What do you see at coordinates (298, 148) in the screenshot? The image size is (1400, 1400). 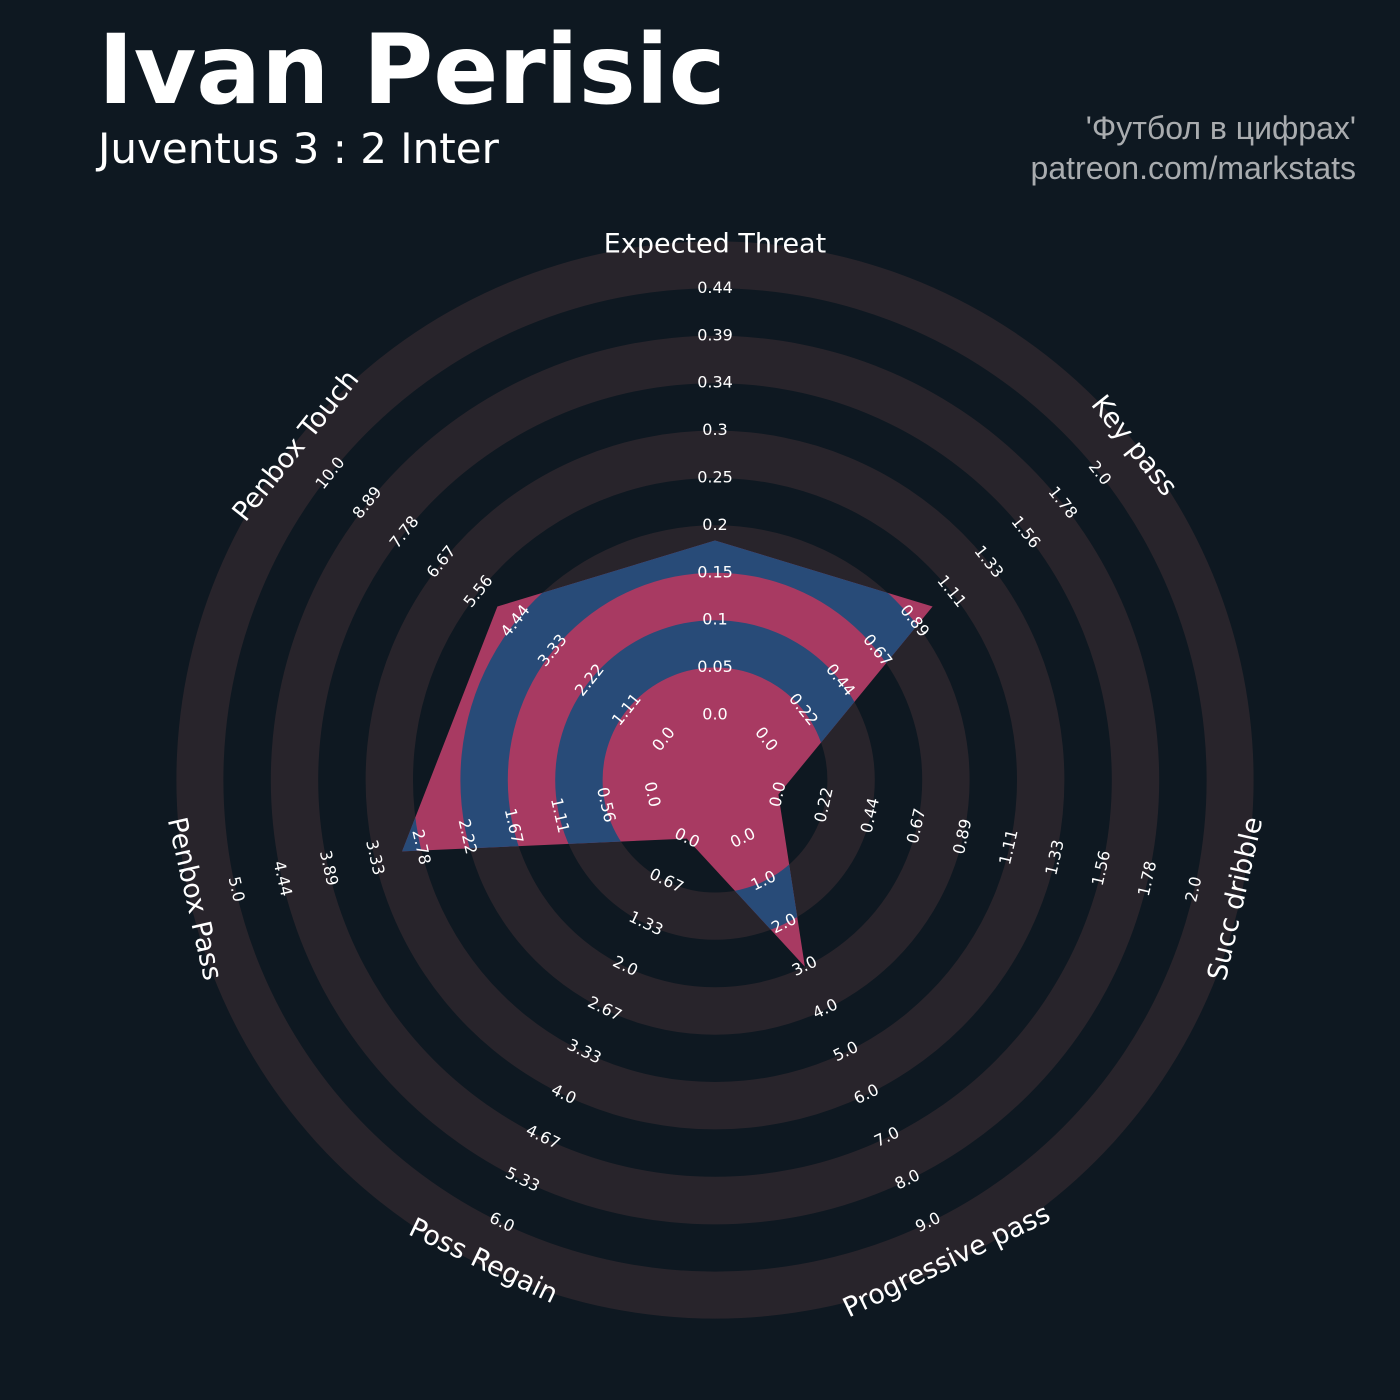 I see `match-subtitle: Juventus 3 : 2 Inter` at bounding box center [298, 148].